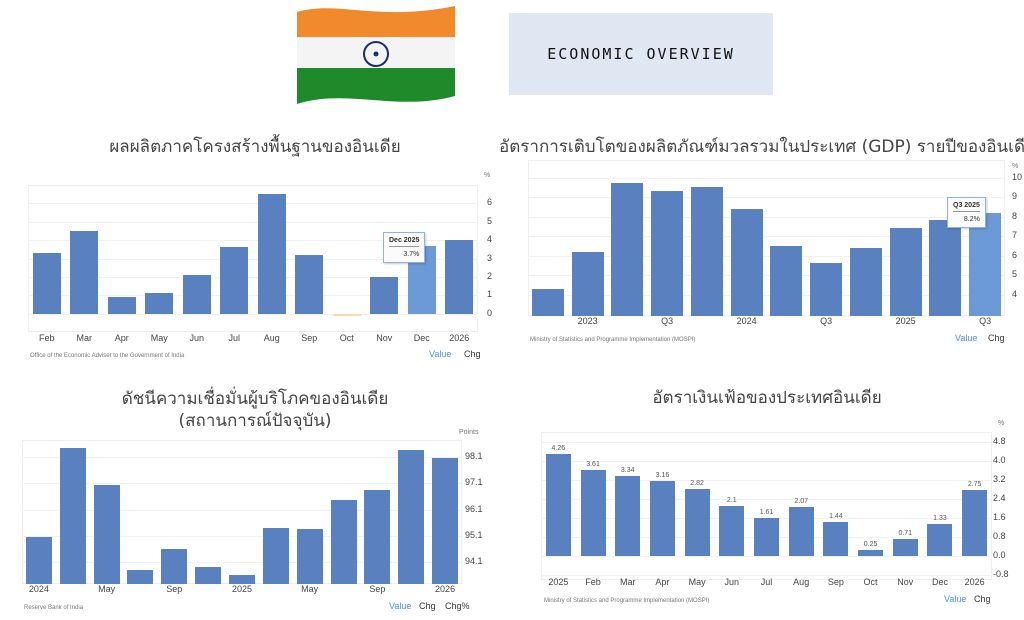 The width and height of the screenshot is (1024, 620). I want to click on y-tick-label: -0.8, so click(1001, 574).